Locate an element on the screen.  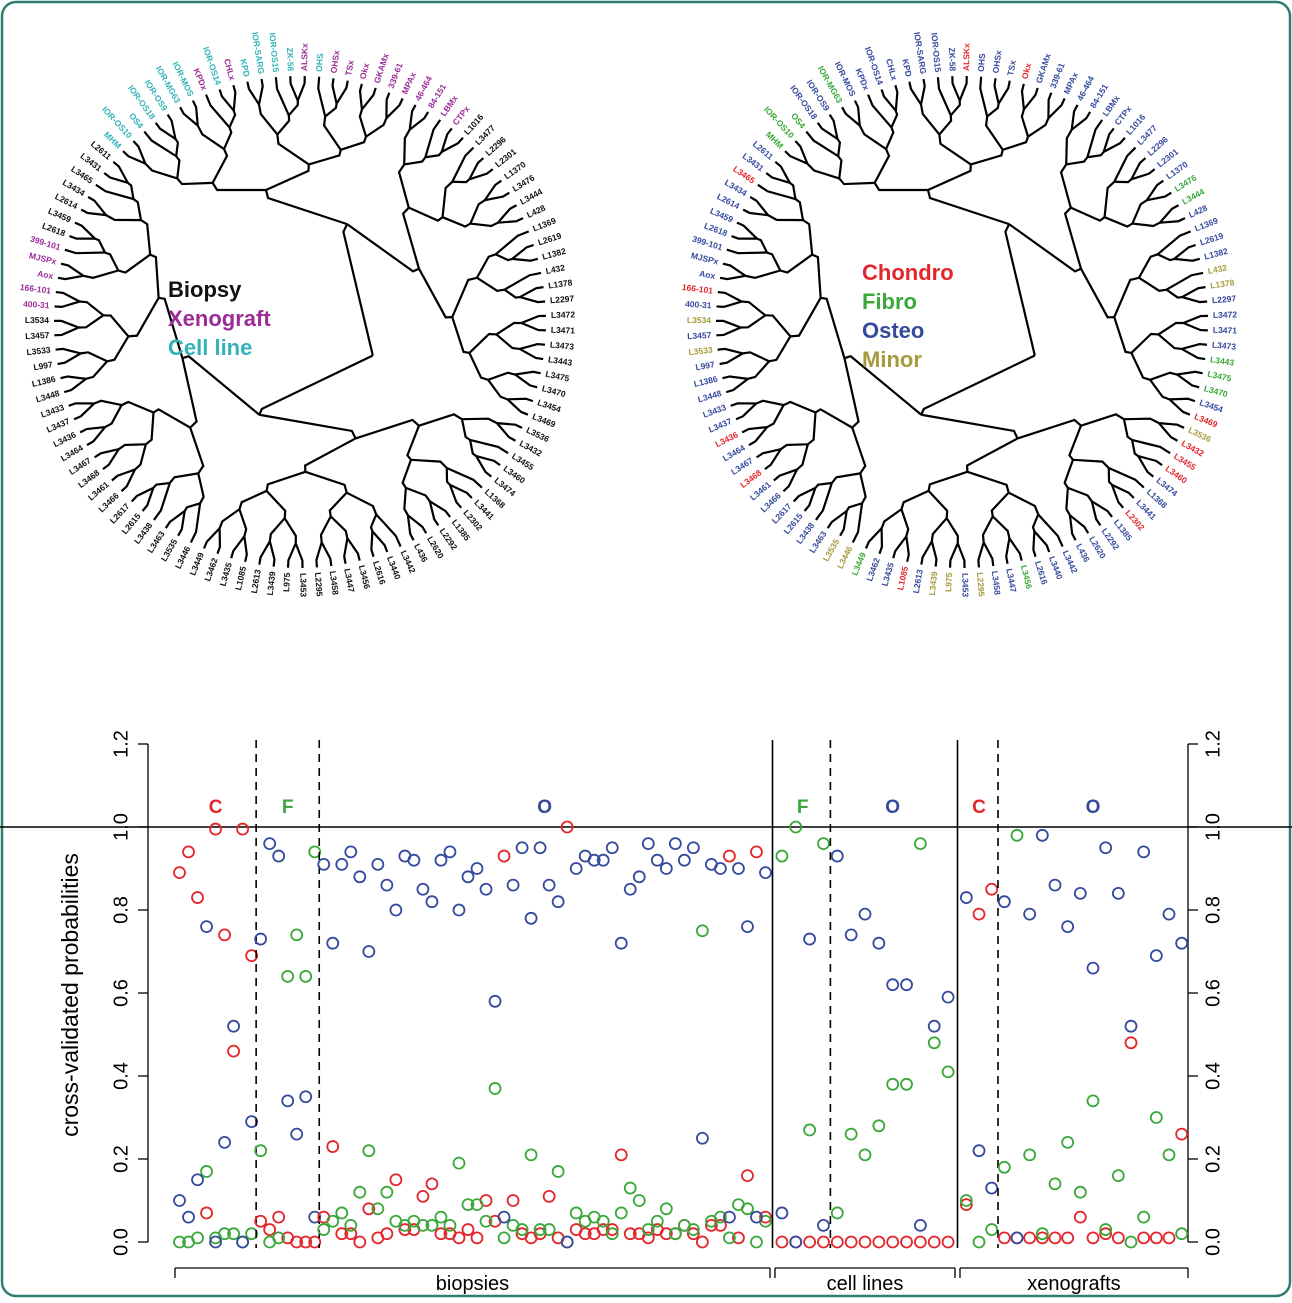
leaf-label: L2295 is located at coordinates (319, 584).